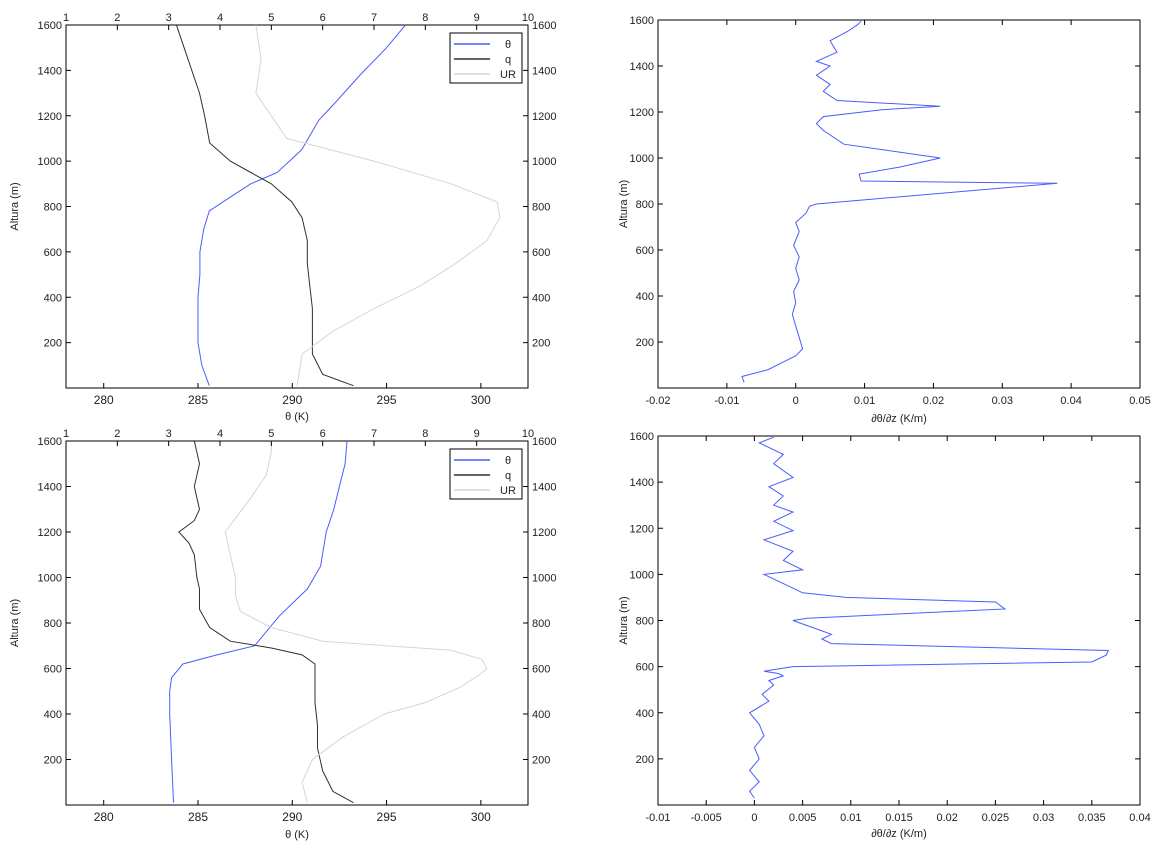  I want to click on x2-tick-label: 6, so click(323, 18).